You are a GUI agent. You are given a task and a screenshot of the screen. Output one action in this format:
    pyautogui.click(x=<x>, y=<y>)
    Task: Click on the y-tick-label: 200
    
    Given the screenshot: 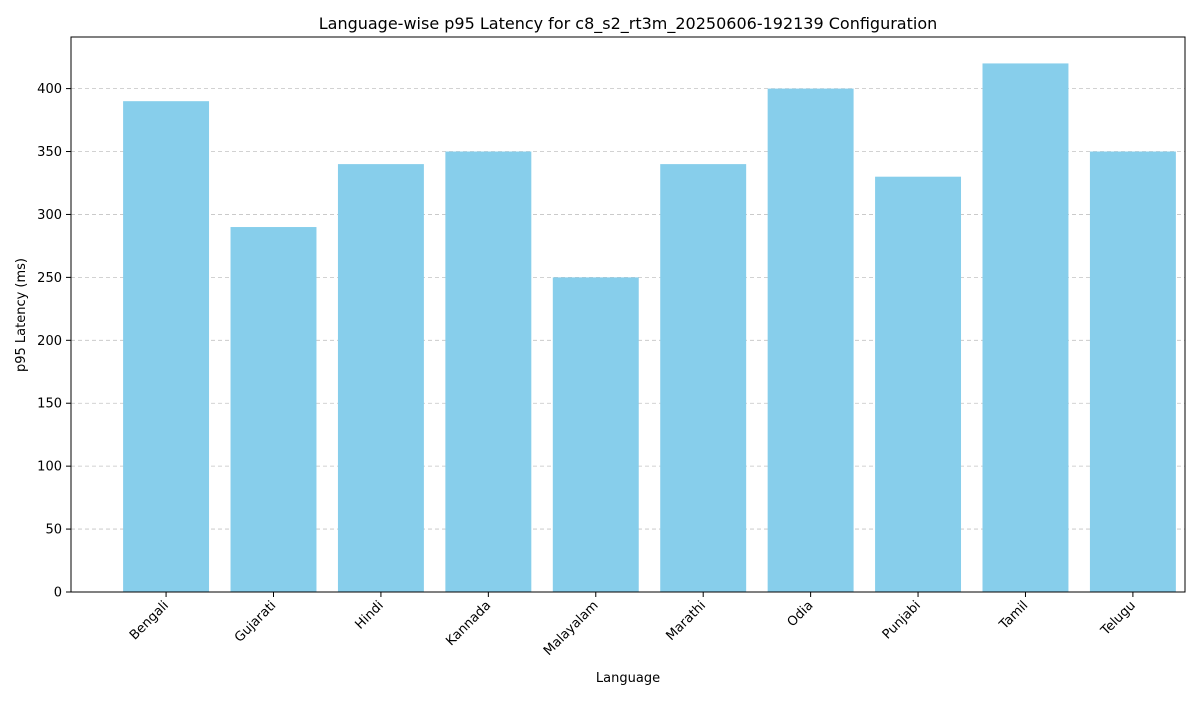 What is the action you would take?
    pyautogui.click(x=49, y=341)
    